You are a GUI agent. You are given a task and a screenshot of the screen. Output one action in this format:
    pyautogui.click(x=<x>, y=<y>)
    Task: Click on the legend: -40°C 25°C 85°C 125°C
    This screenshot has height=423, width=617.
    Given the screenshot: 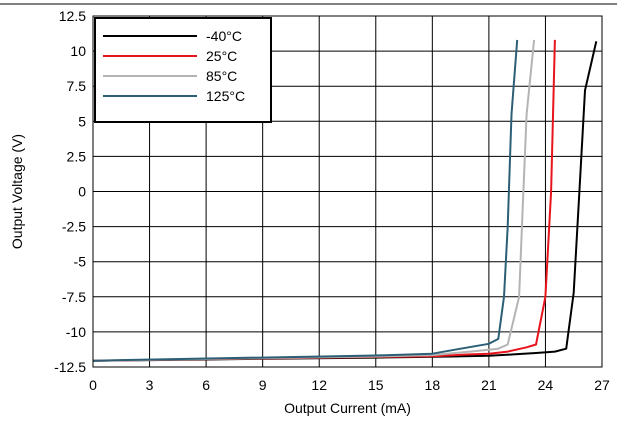 What is the action you would take?
    pyautogui.click(x=183, y=70)
    